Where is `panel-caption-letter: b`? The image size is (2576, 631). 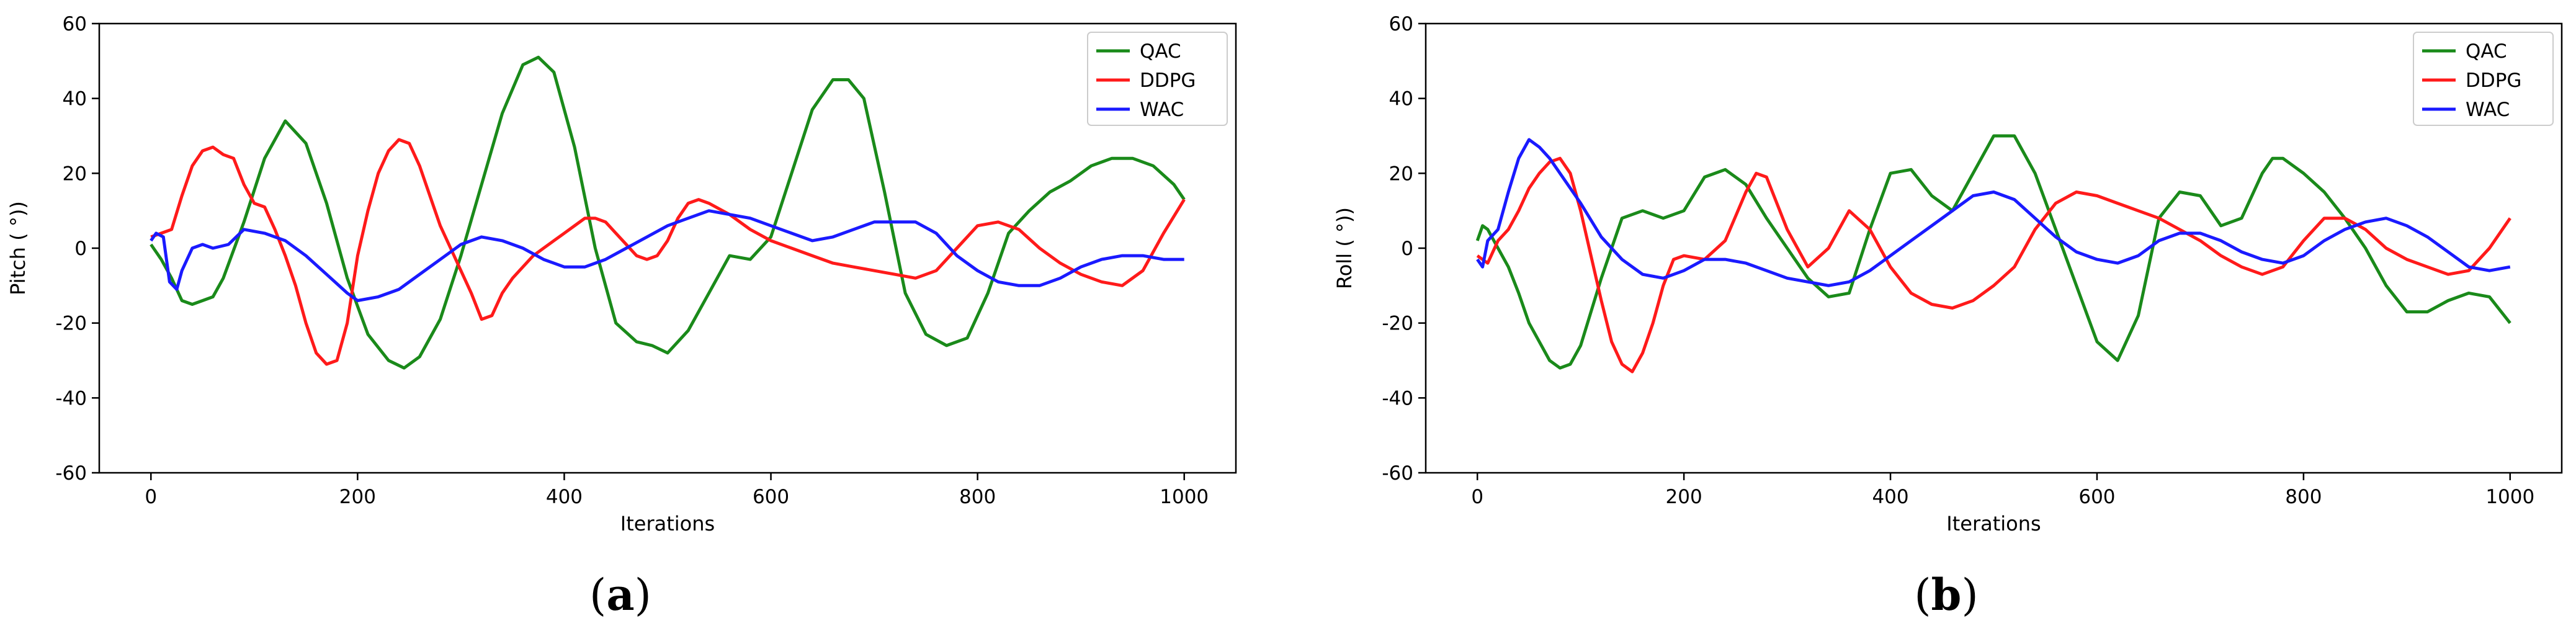 panel-caption-letter: b is located at coordinates (1946, 594).